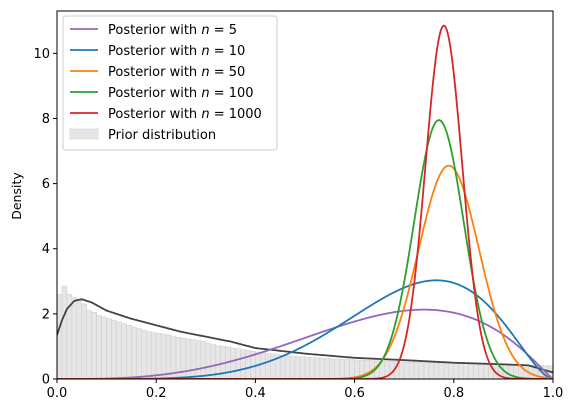  Describe the element at coordinates (354, 393) in the screenshot. I see `x-tick-label: 0.6` at that location.